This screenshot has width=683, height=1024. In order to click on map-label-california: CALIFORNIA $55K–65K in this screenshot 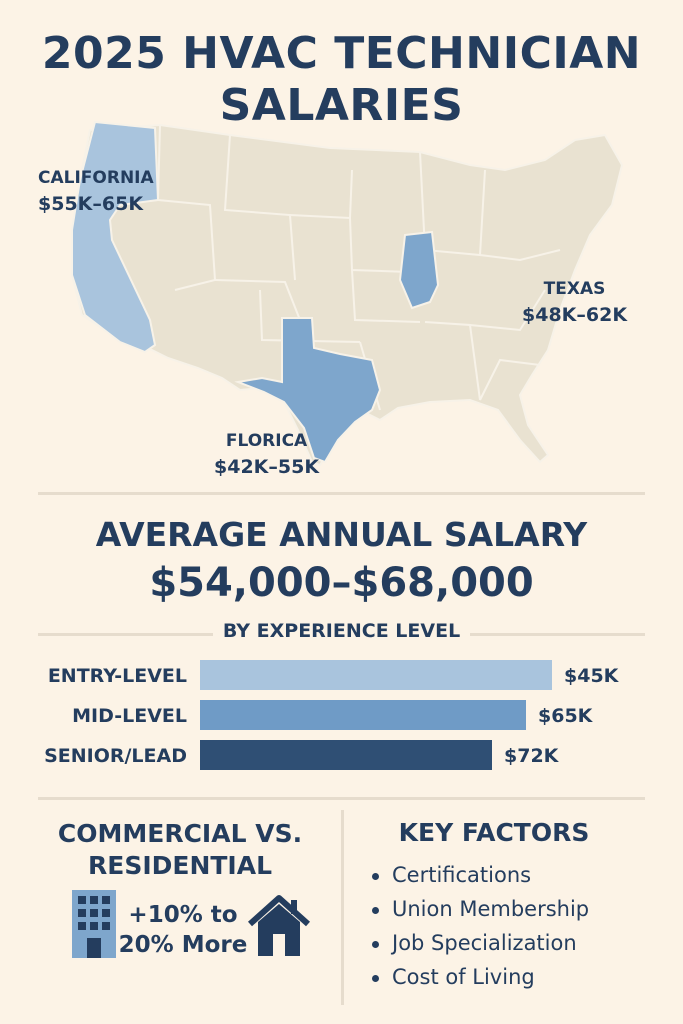, I will do `click(96, 191)`.